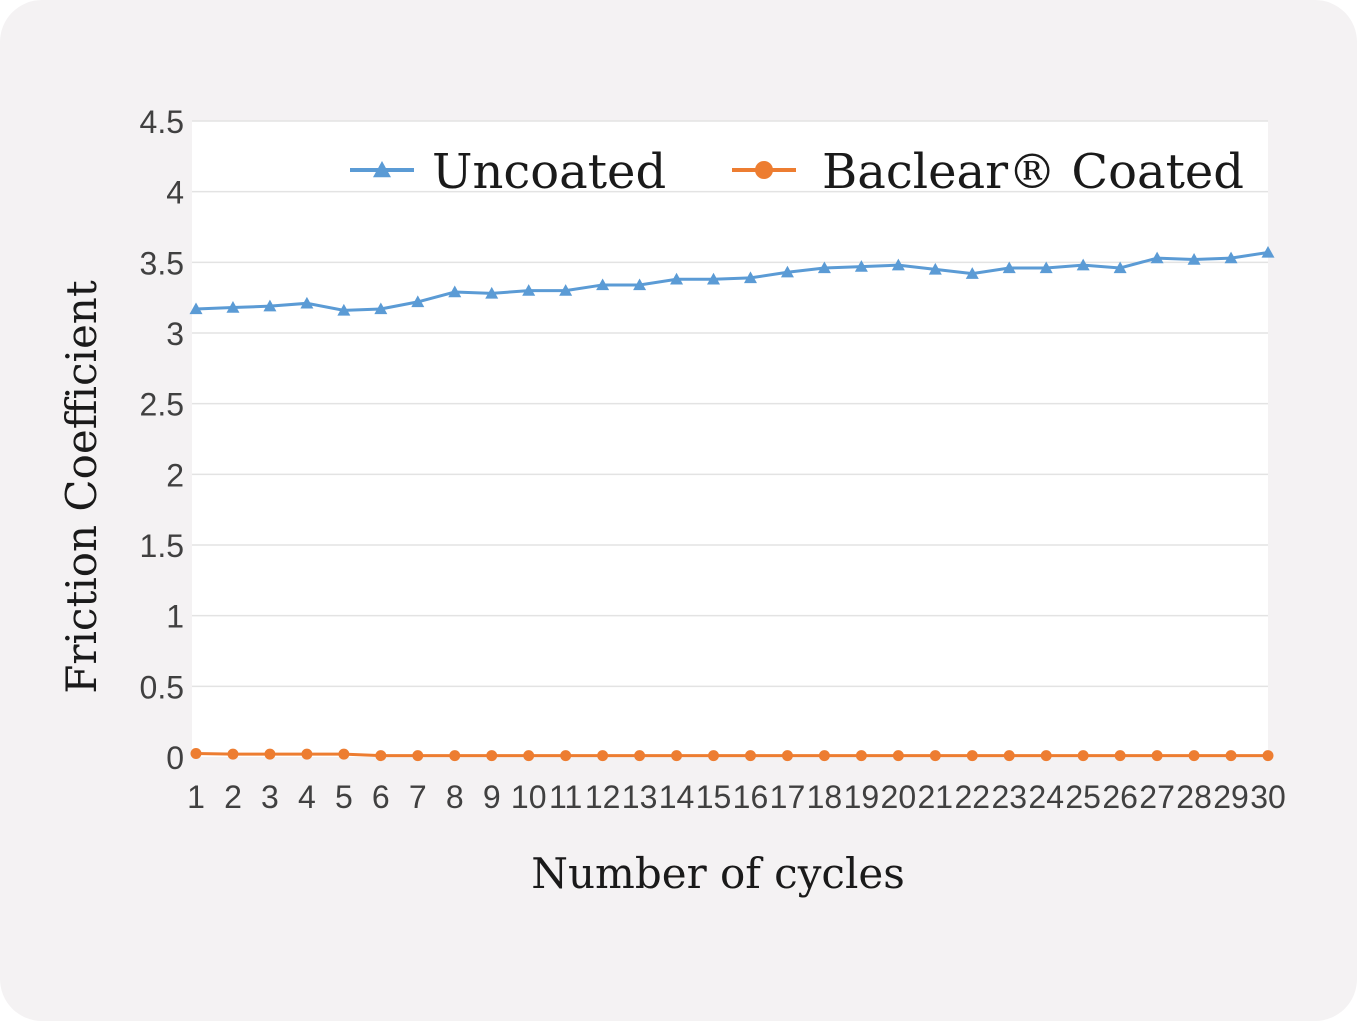 This screenshot has width=1357, height=1021. Describe the element at coordinates (1194, 797) in the screenshot. I see `x-tick-label: 28` at that location.